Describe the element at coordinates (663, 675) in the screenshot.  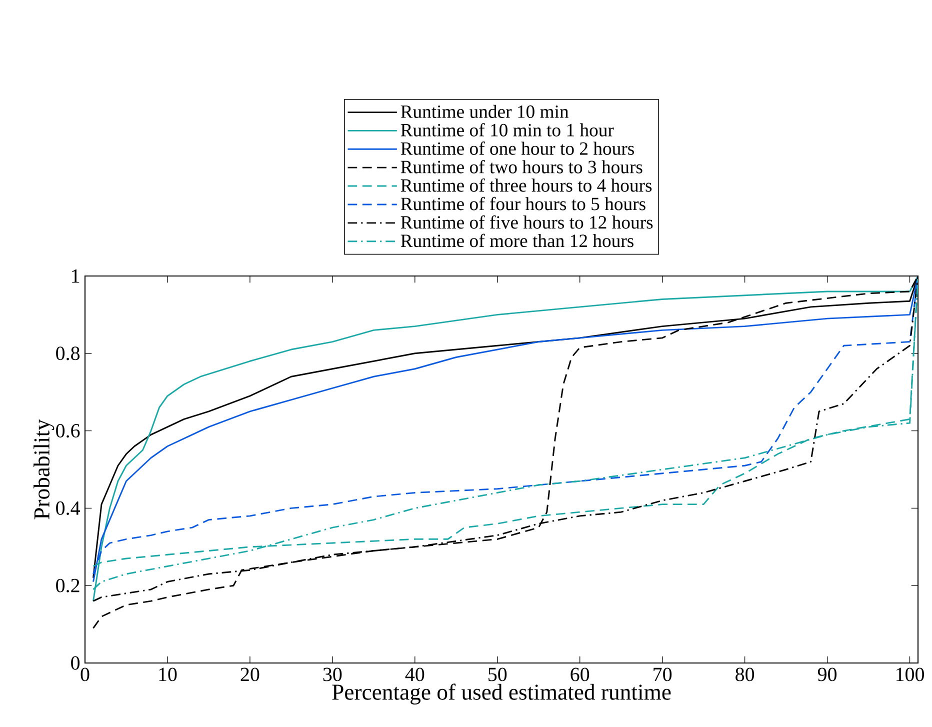
I see `x-tick-label: 70` at that location.